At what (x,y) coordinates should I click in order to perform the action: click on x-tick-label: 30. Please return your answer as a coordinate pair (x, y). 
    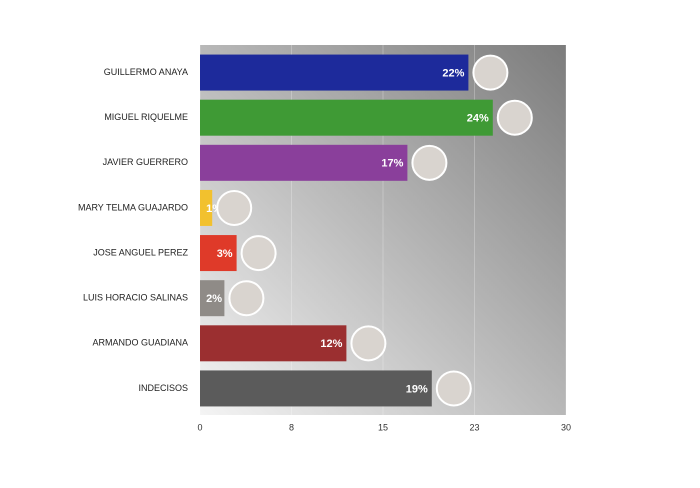
    Looking at the image, I should click on (566, 427).